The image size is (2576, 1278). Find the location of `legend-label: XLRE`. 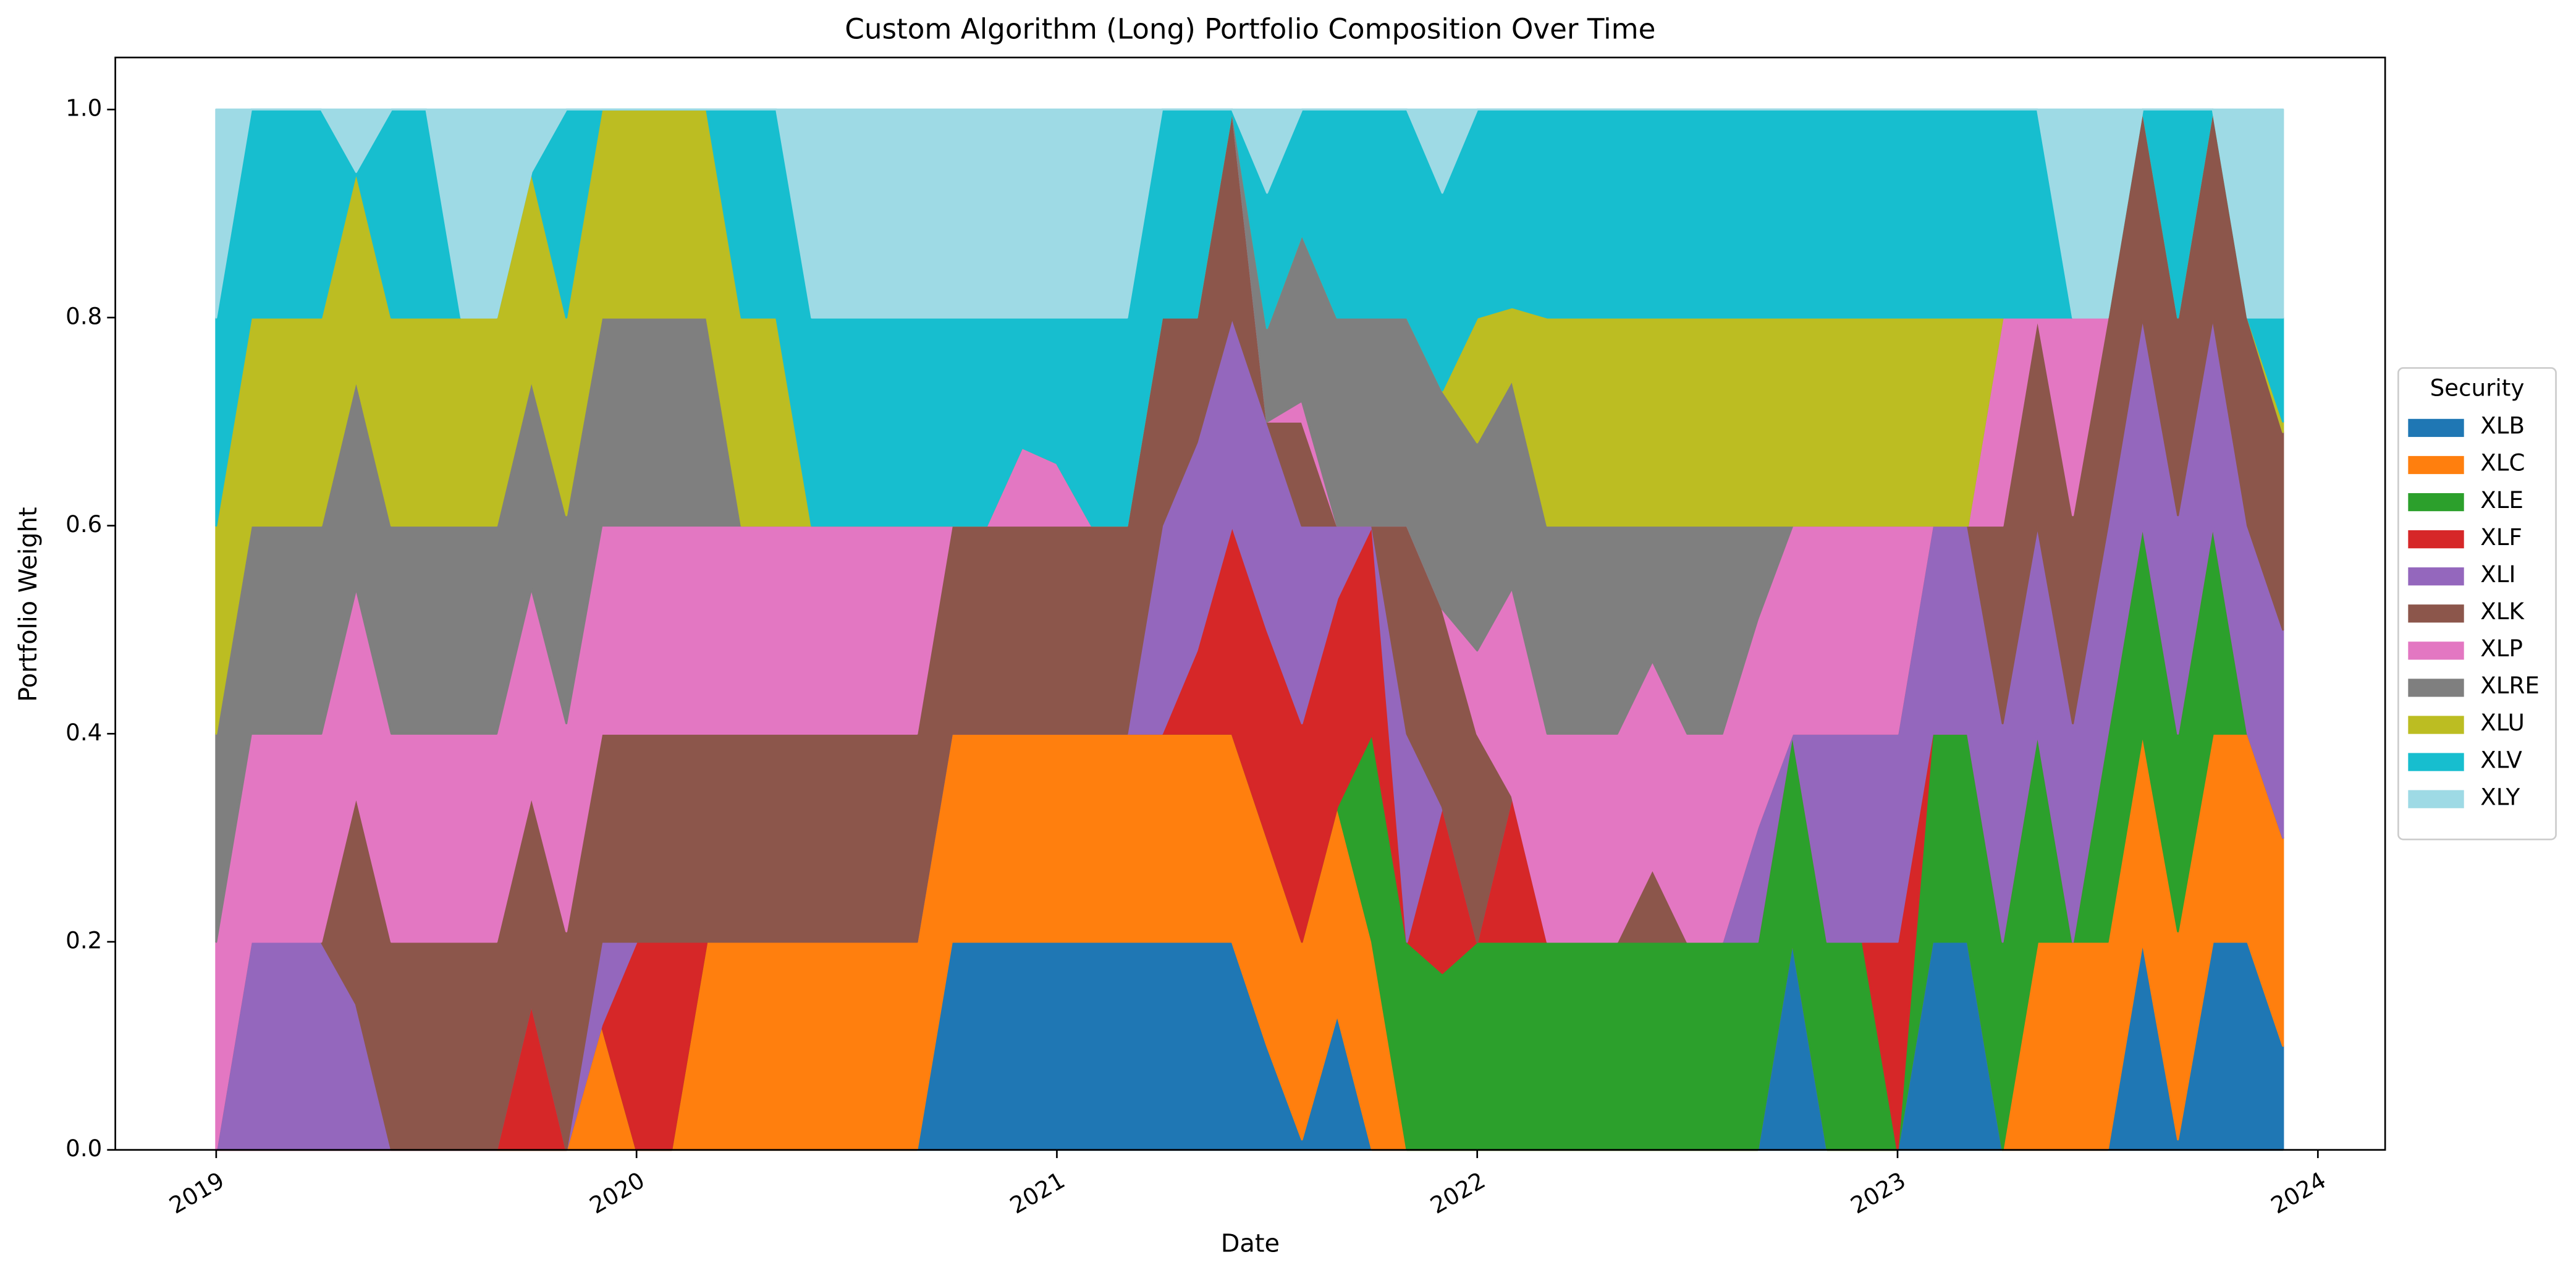

legend-label: XLRE is located at coordinates (2510, 685).